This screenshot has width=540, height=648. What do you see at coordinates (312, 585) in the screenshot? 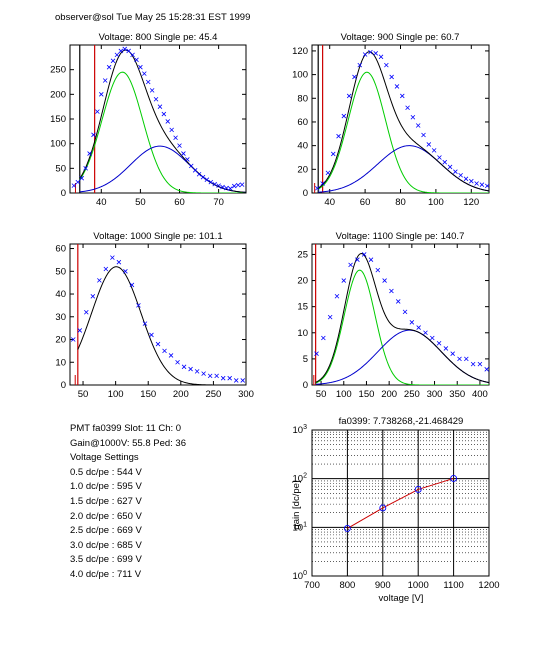
I see `x-tick-label: 700` at bounding box center [312, 585].